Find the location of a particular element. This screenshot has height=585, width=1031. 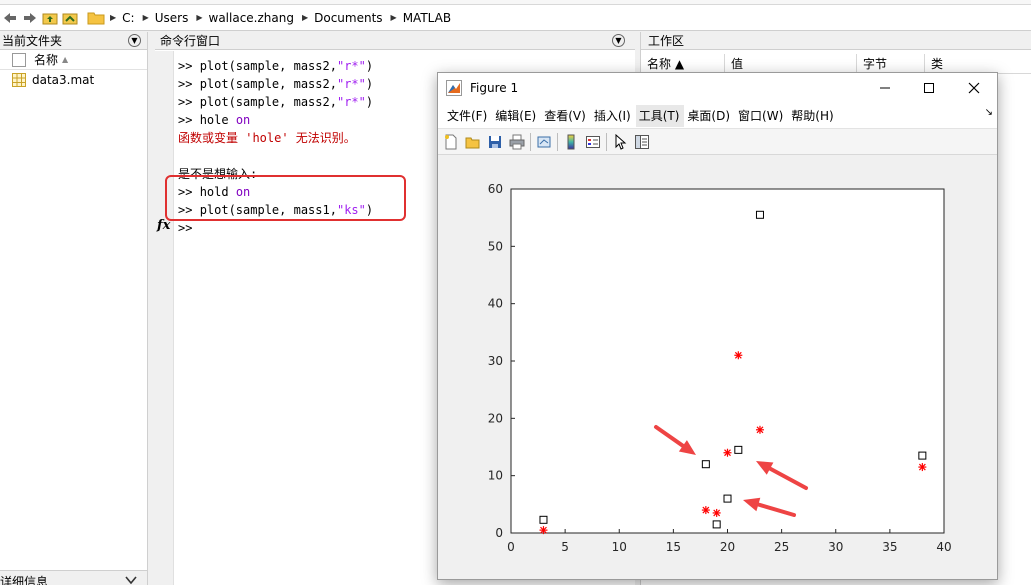

path-segment-documents: Documents is located at coordinates (348, 17).